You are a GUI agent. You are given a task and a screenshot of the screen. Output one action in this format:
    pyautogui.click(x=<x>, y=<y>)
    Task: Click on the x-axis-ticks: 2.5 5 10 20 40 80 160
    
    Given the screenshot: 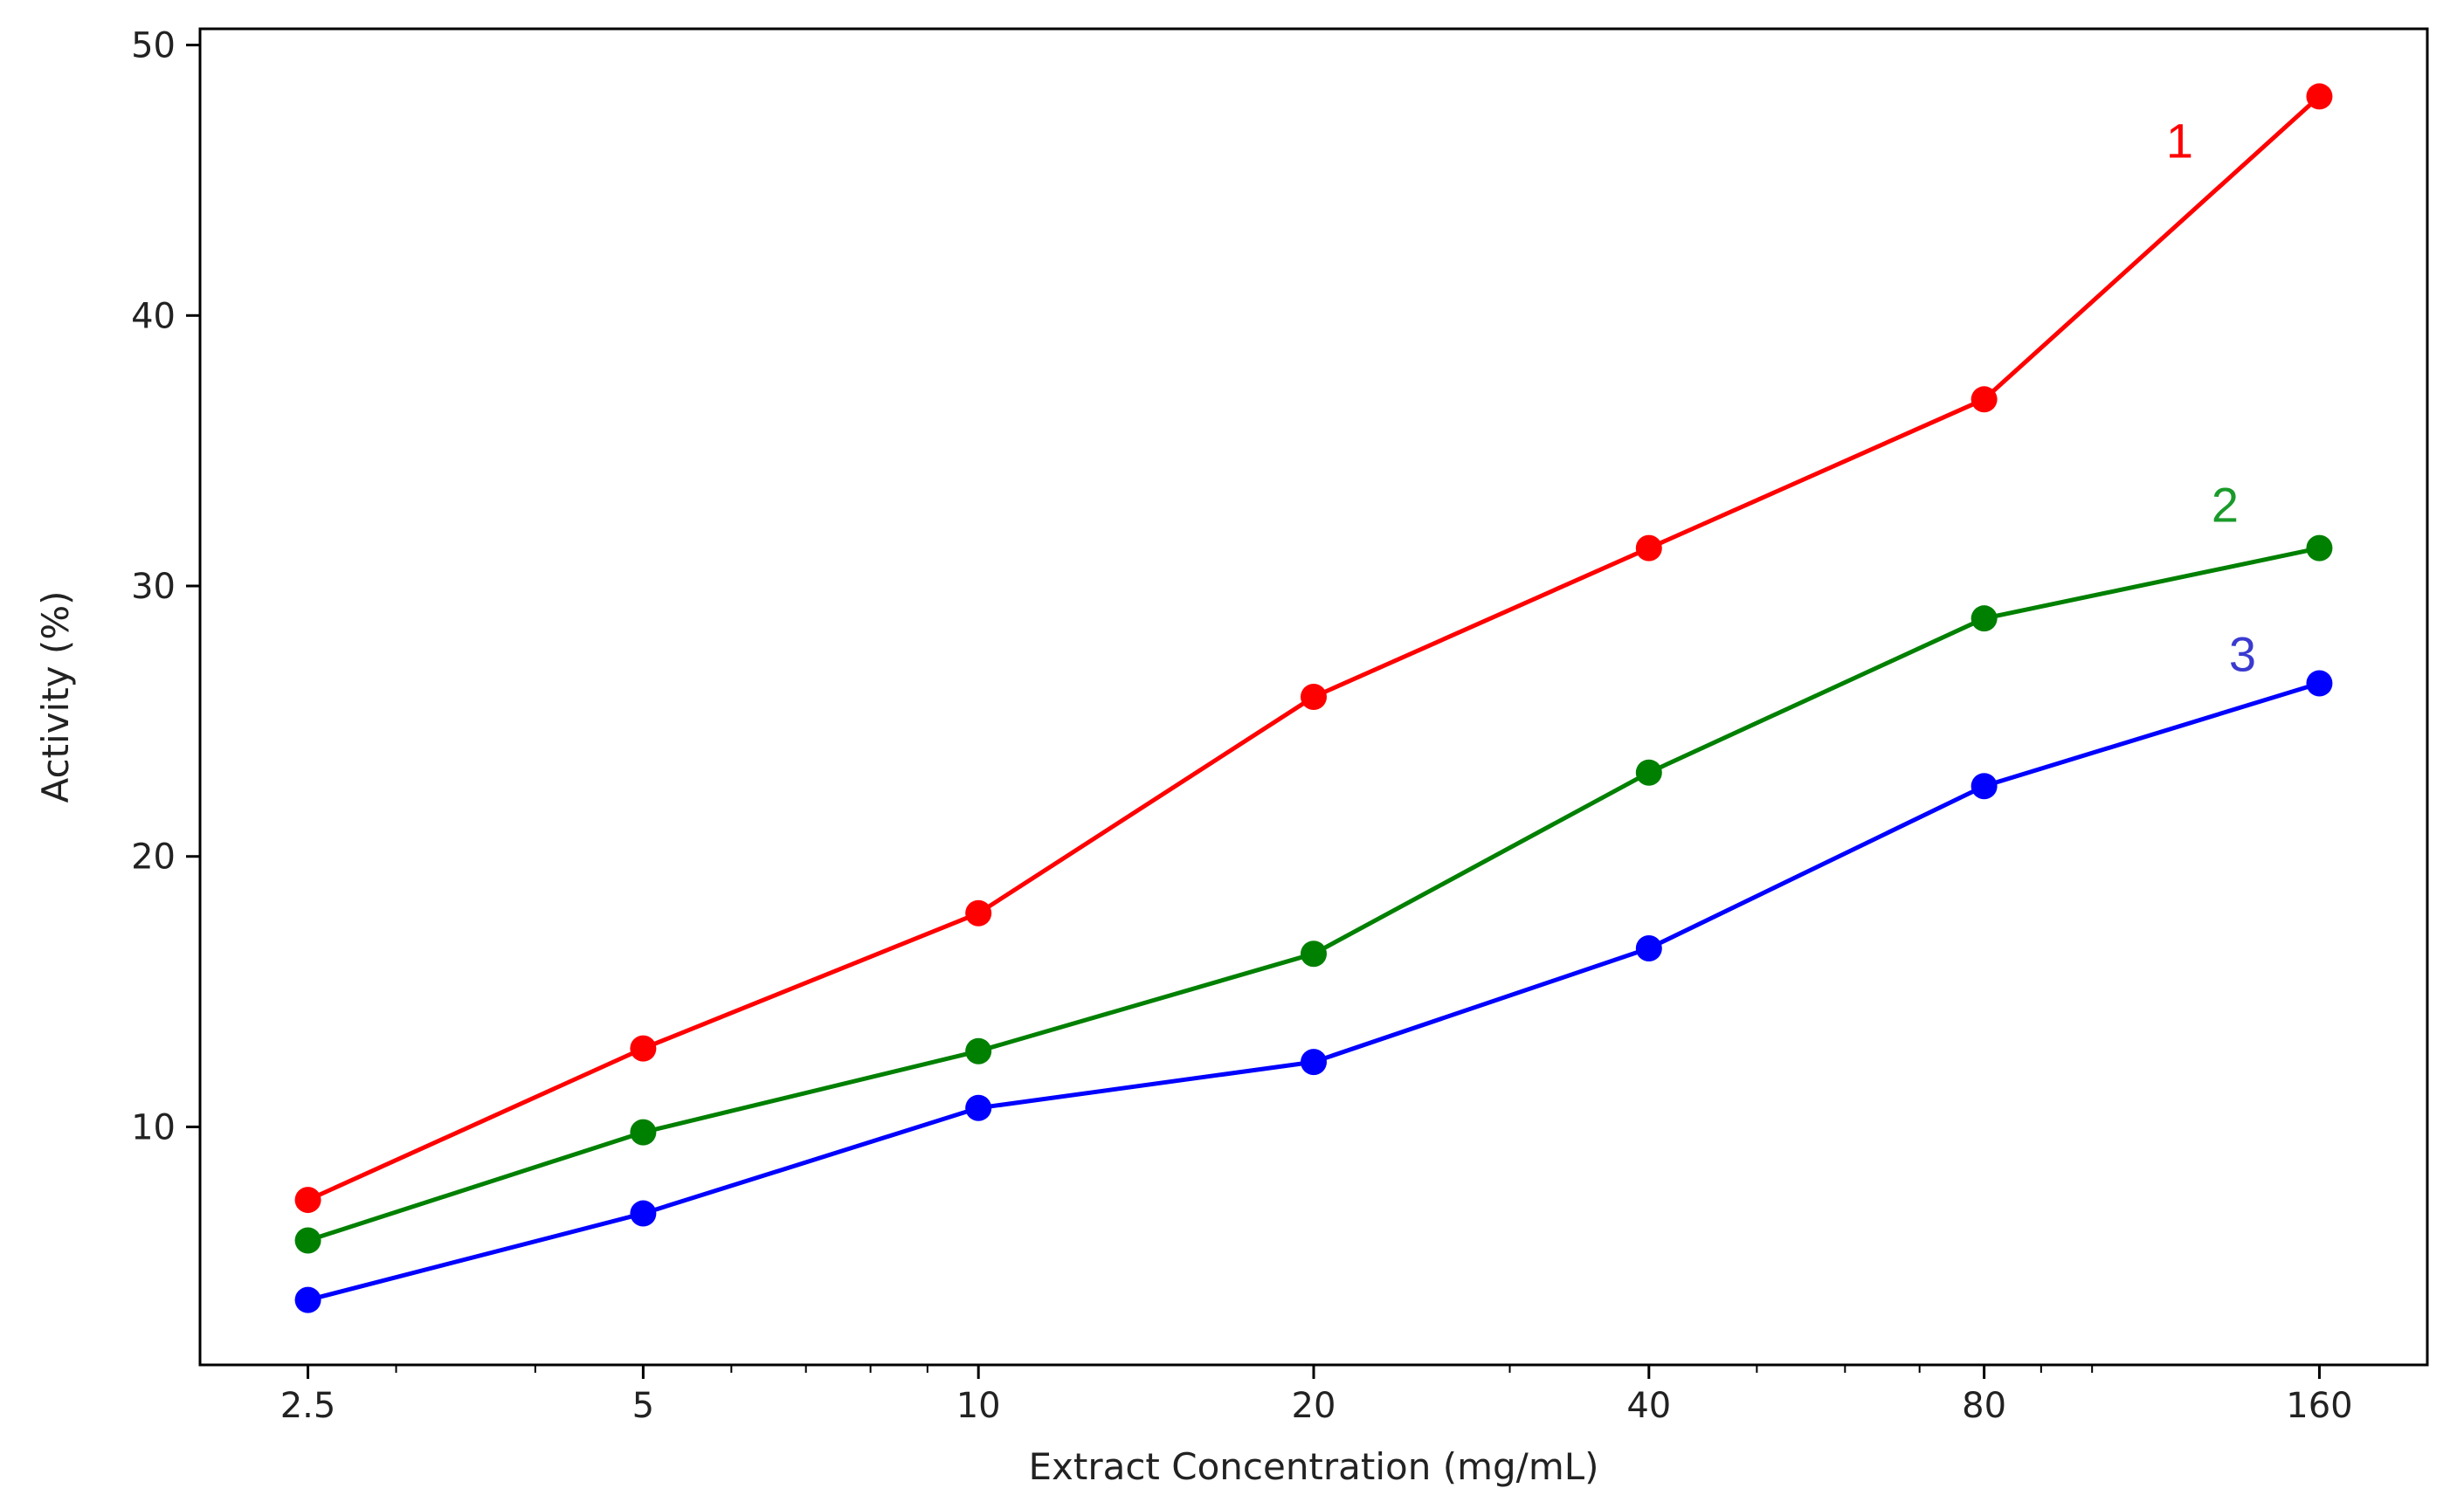 What is the action you would take?
    pyautogui.click(x=1316, y=1396)
    